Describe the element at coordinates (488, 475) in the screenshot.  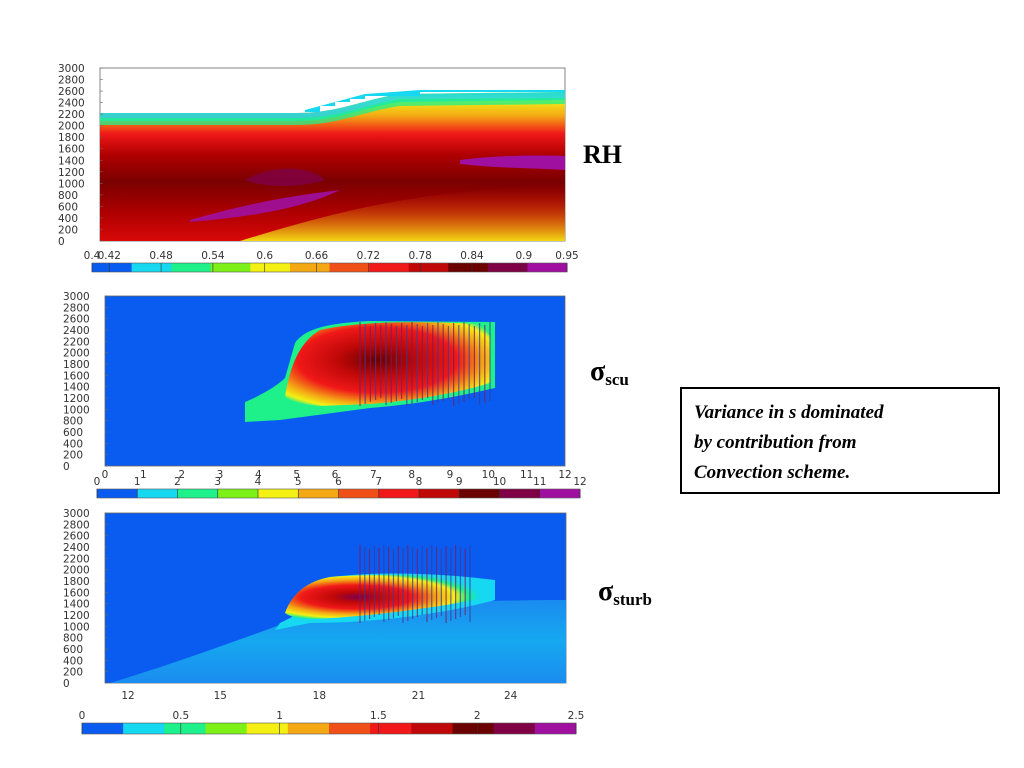
I see `x-tick-label: 10` at that location.